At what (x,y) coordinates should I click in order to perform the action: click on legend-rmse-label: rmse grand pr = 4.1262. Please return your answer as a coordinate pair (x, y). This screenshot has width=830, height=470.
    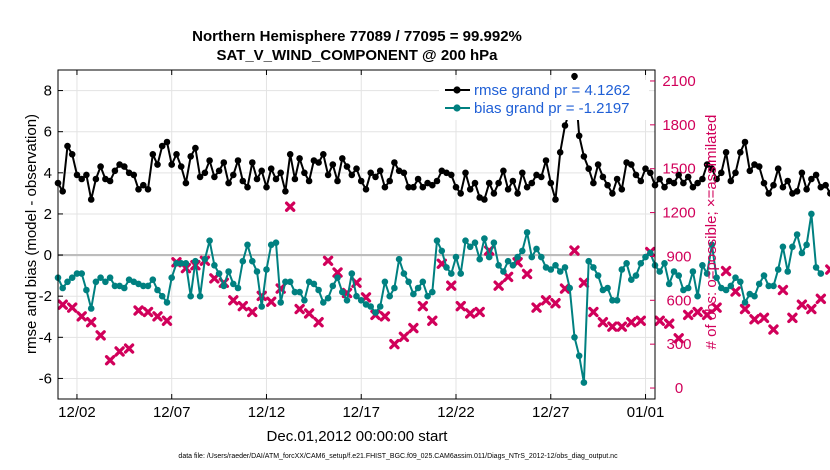
    Looking at the image, I should click on (552, 90).